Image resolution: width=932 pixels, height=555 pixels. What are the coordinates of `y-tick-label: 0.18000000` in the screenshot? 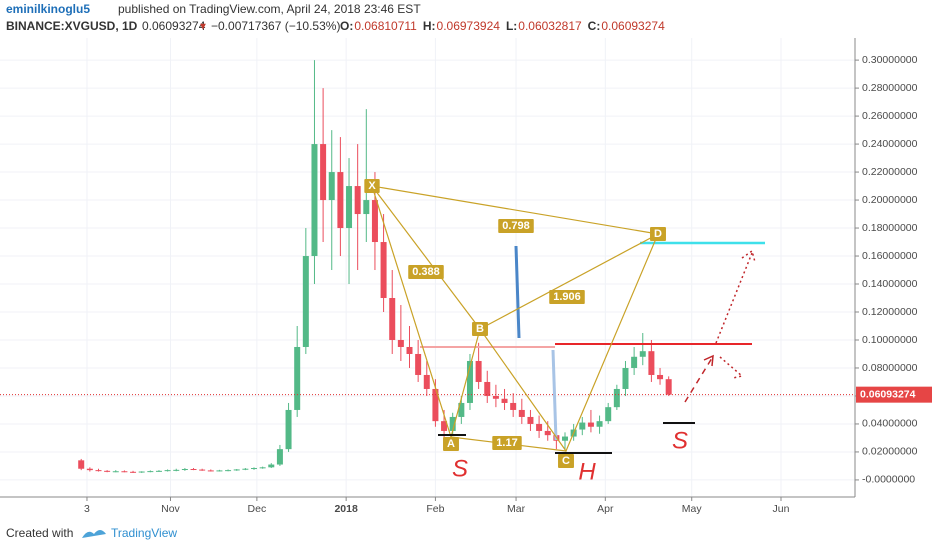 It's located at (890, 228).